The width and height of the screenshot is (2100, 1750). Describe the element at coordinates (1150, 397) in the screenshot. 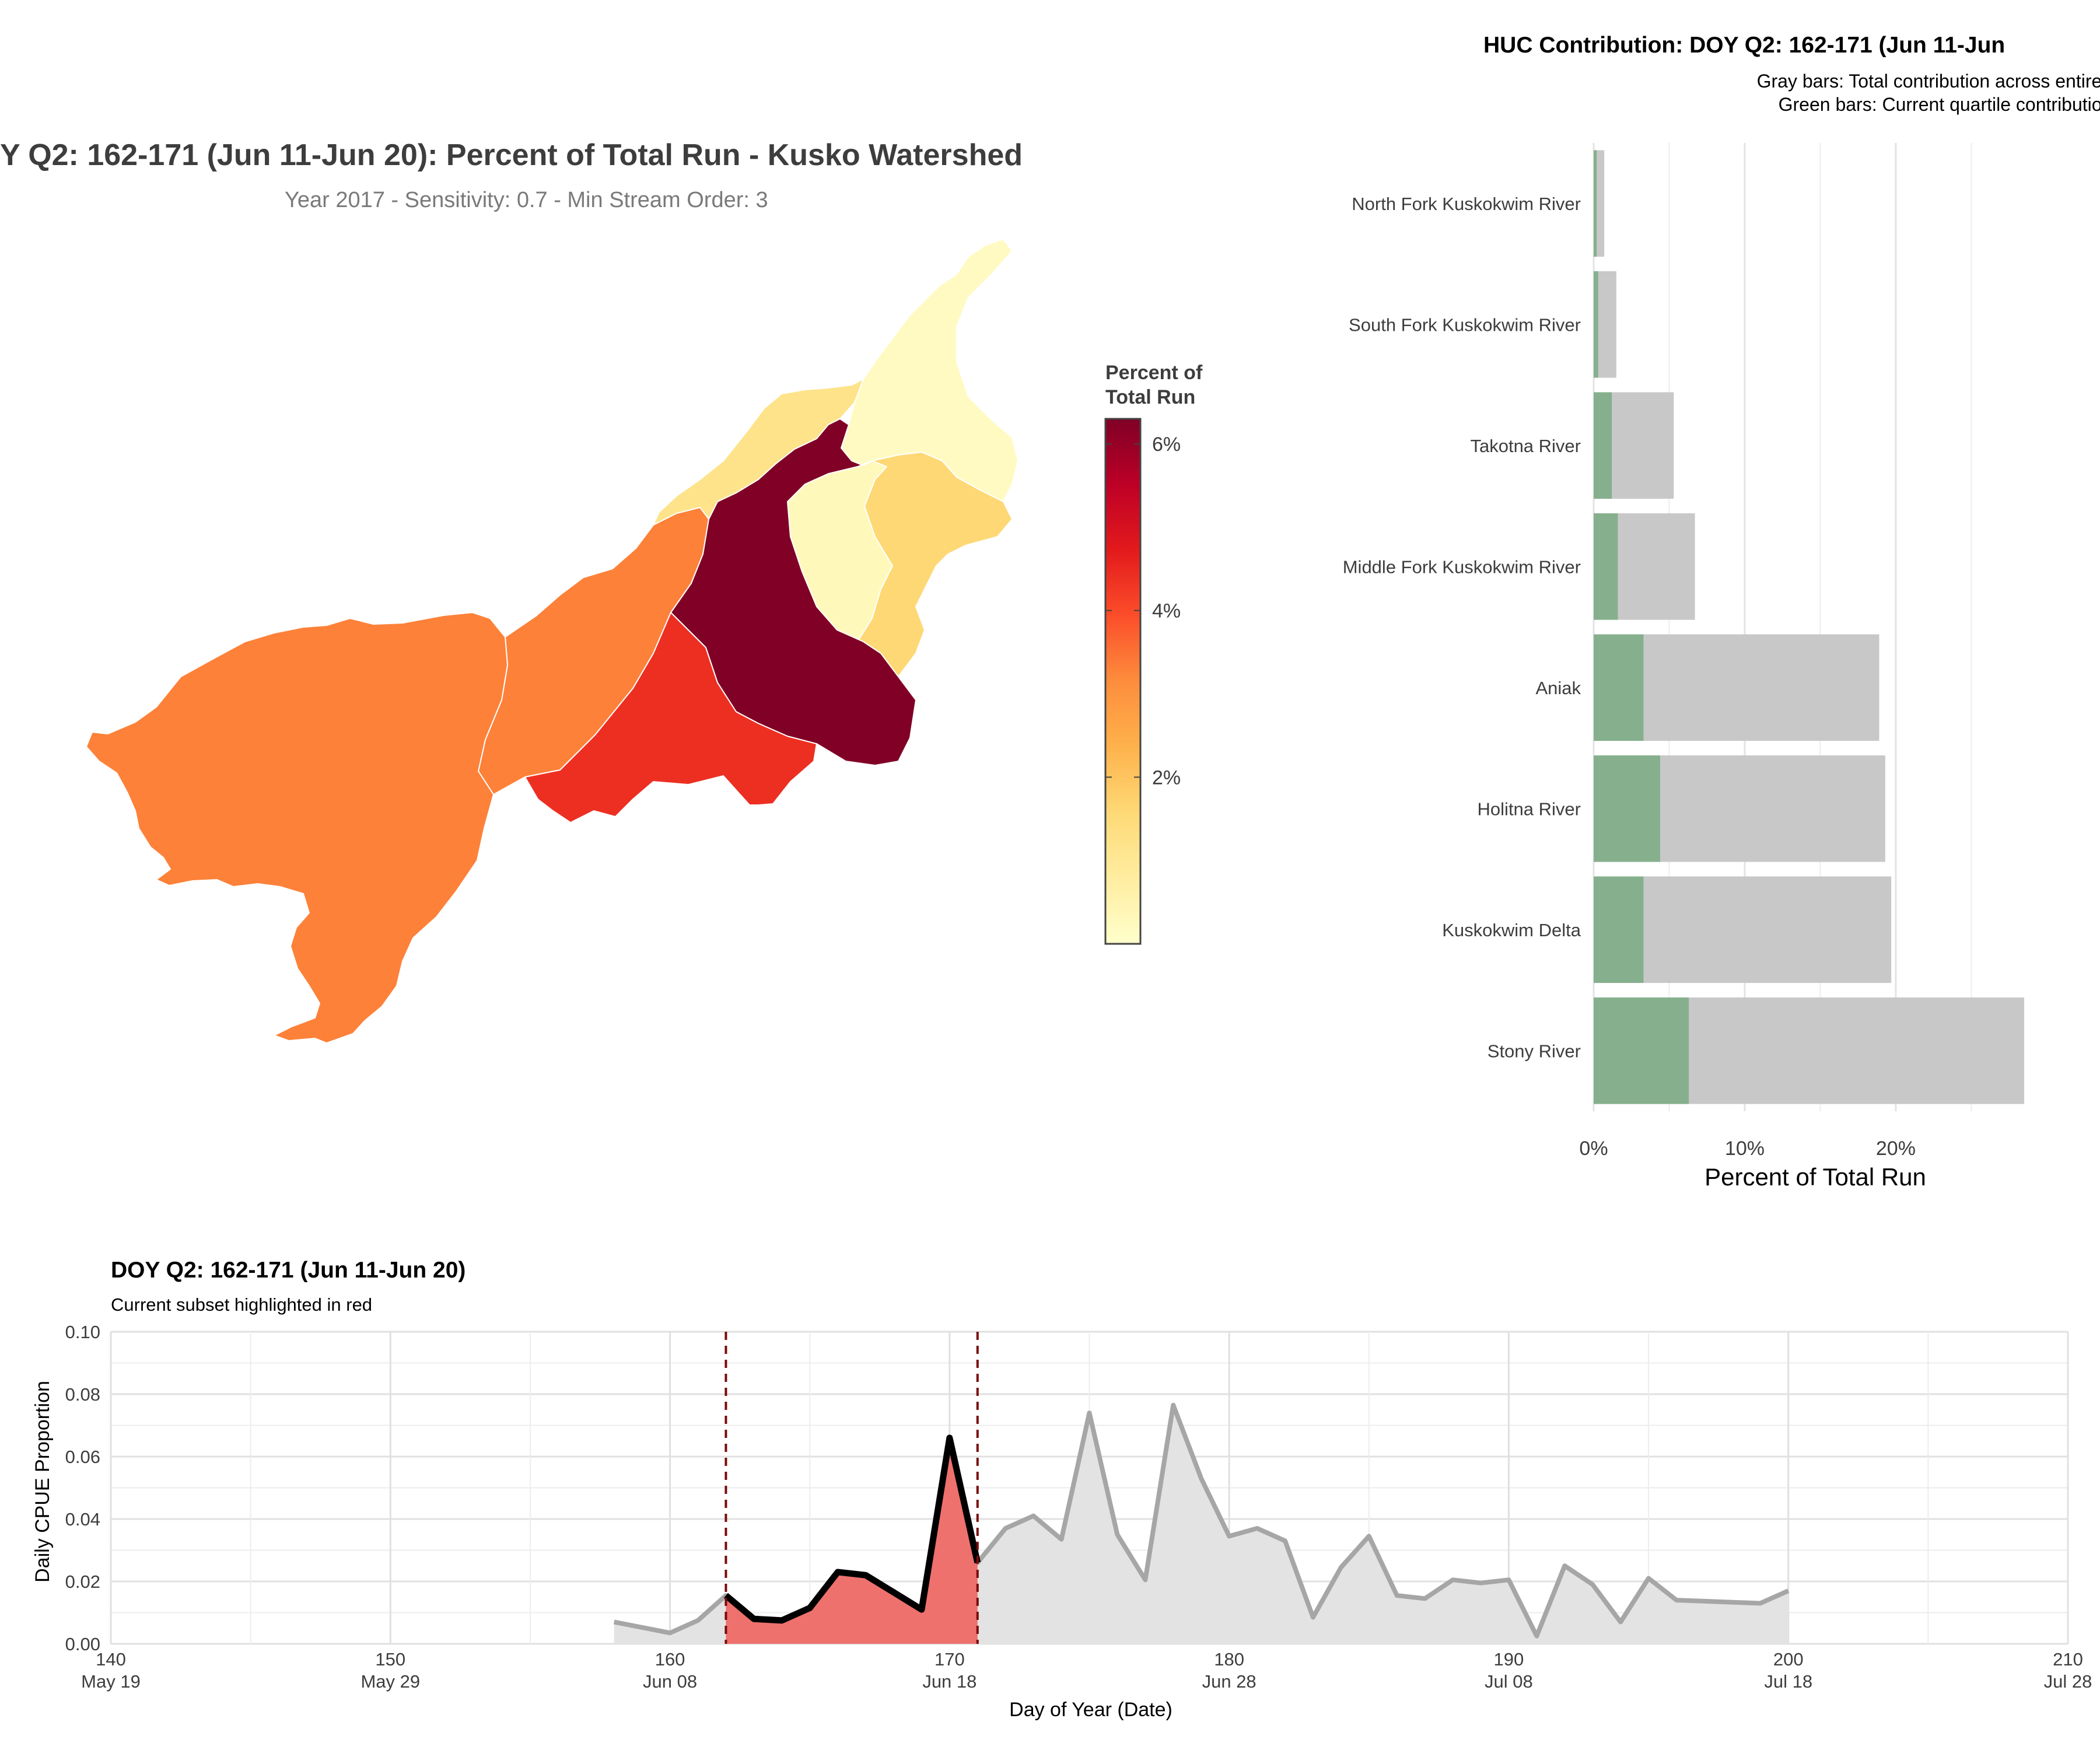

I see `legend-title-line2: Total Run` at that location.